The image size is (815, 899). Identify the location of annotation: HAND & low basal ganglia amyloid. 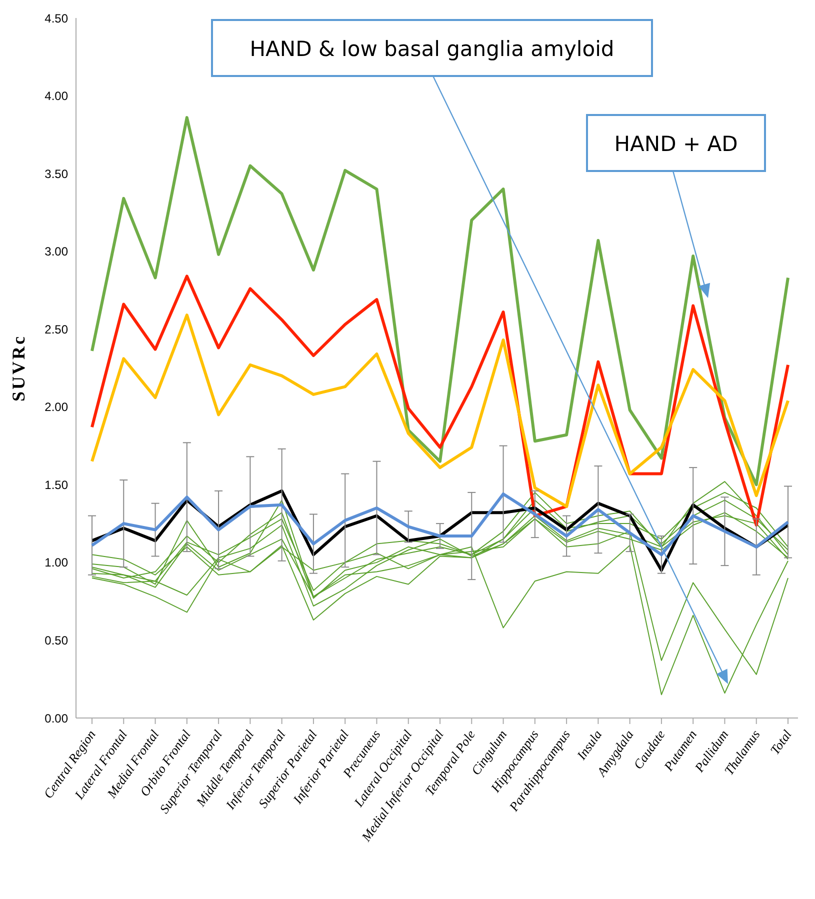
(432, 49).